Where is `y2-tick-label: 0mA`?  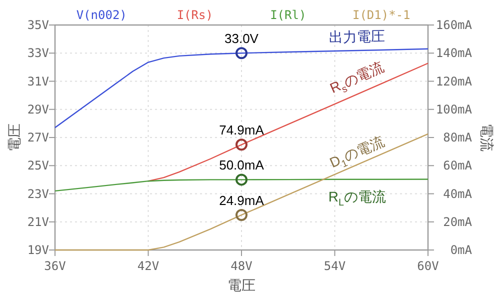
y2-tick-label: 0mA is located at coordinates (461, 250).